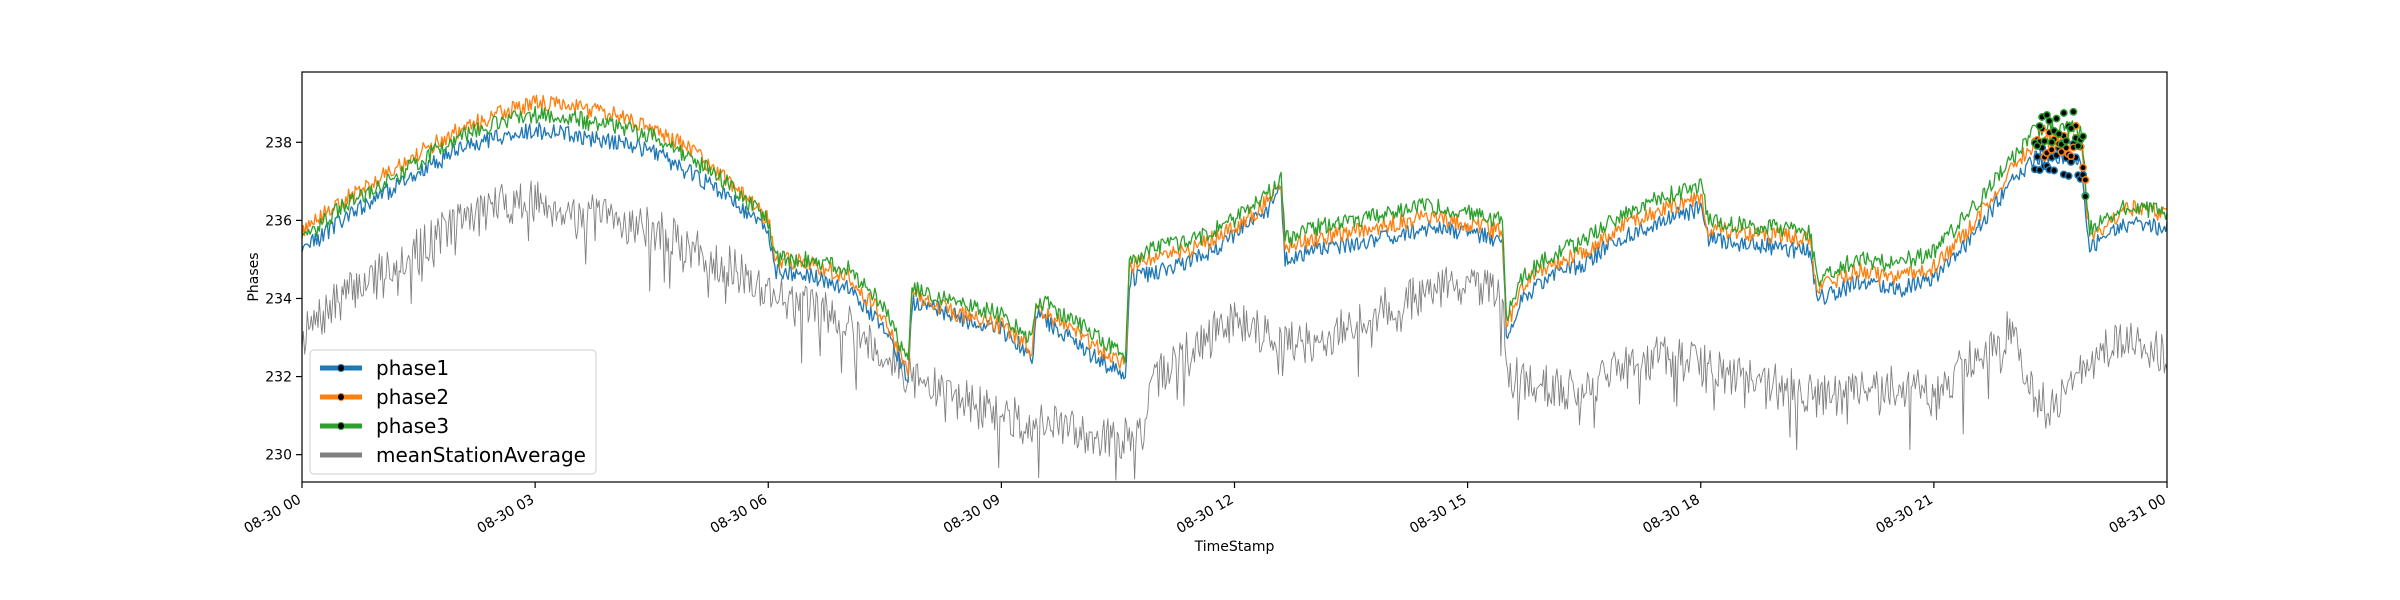 The width and height of the screenshot is (2400, 600). What do you see at coordinates (1234, 547) in the screenshot?
I see `x-axis-label: TimeStamp` at bounding box center [1234, 547].